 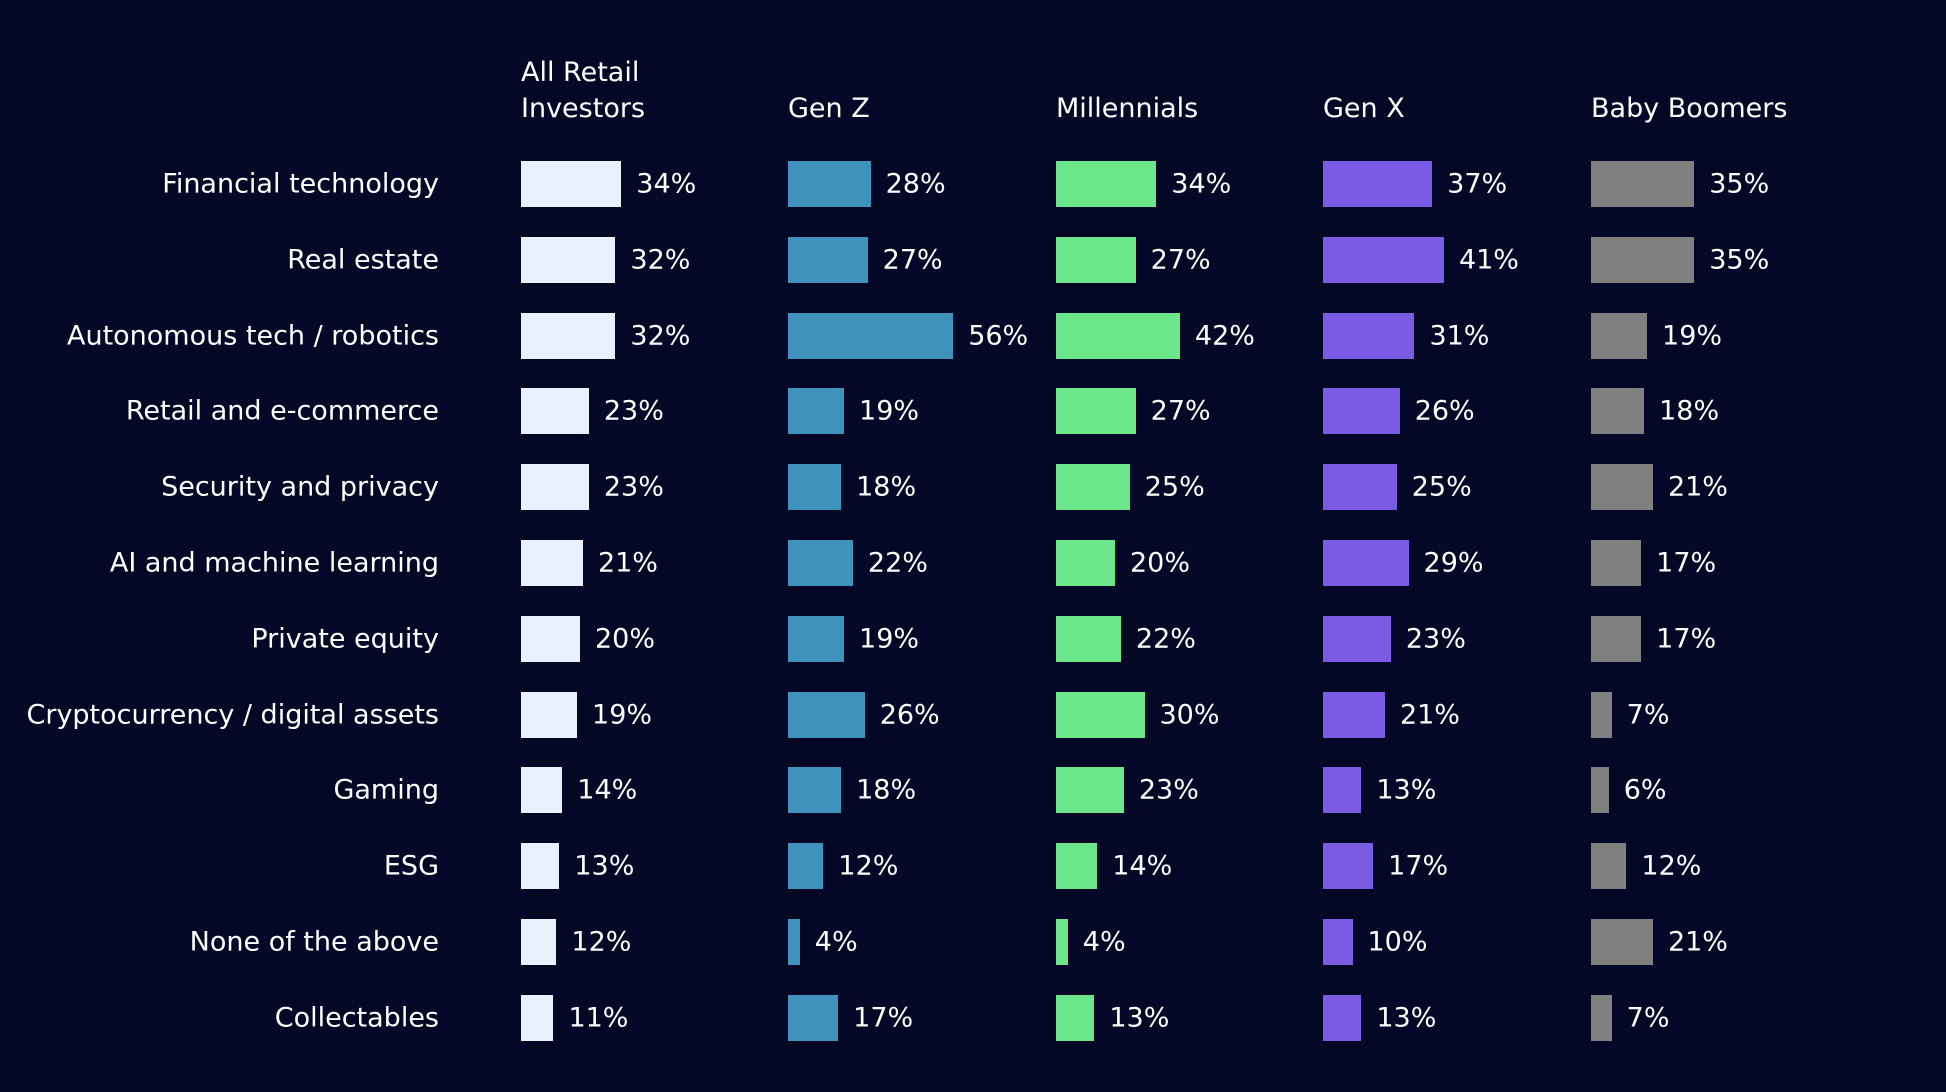 What do you see at coordinates (363, 260) in the screenshot?
I see `category-label: Real estate` at bounding box center [363, 260].